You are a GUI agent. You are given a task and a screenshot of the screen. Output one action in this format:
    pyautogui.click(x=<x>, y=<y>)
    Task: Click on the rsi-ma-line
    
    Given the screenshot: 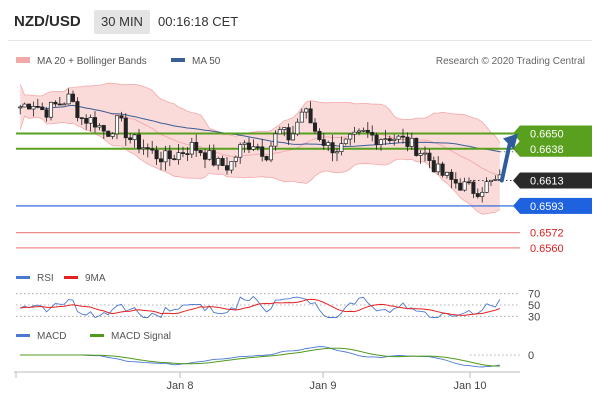 What is the action you would take?
    pyautogui.click(x=260, y=307)
    